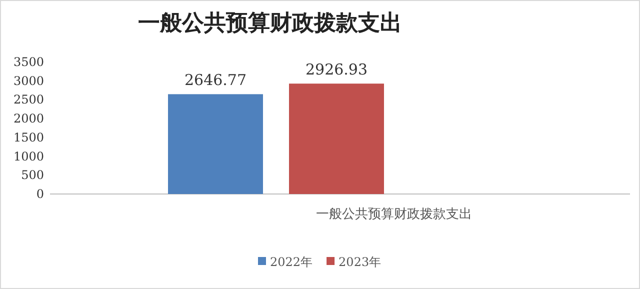  I want to click on y-tick-label: 2000, so click(28, 119).